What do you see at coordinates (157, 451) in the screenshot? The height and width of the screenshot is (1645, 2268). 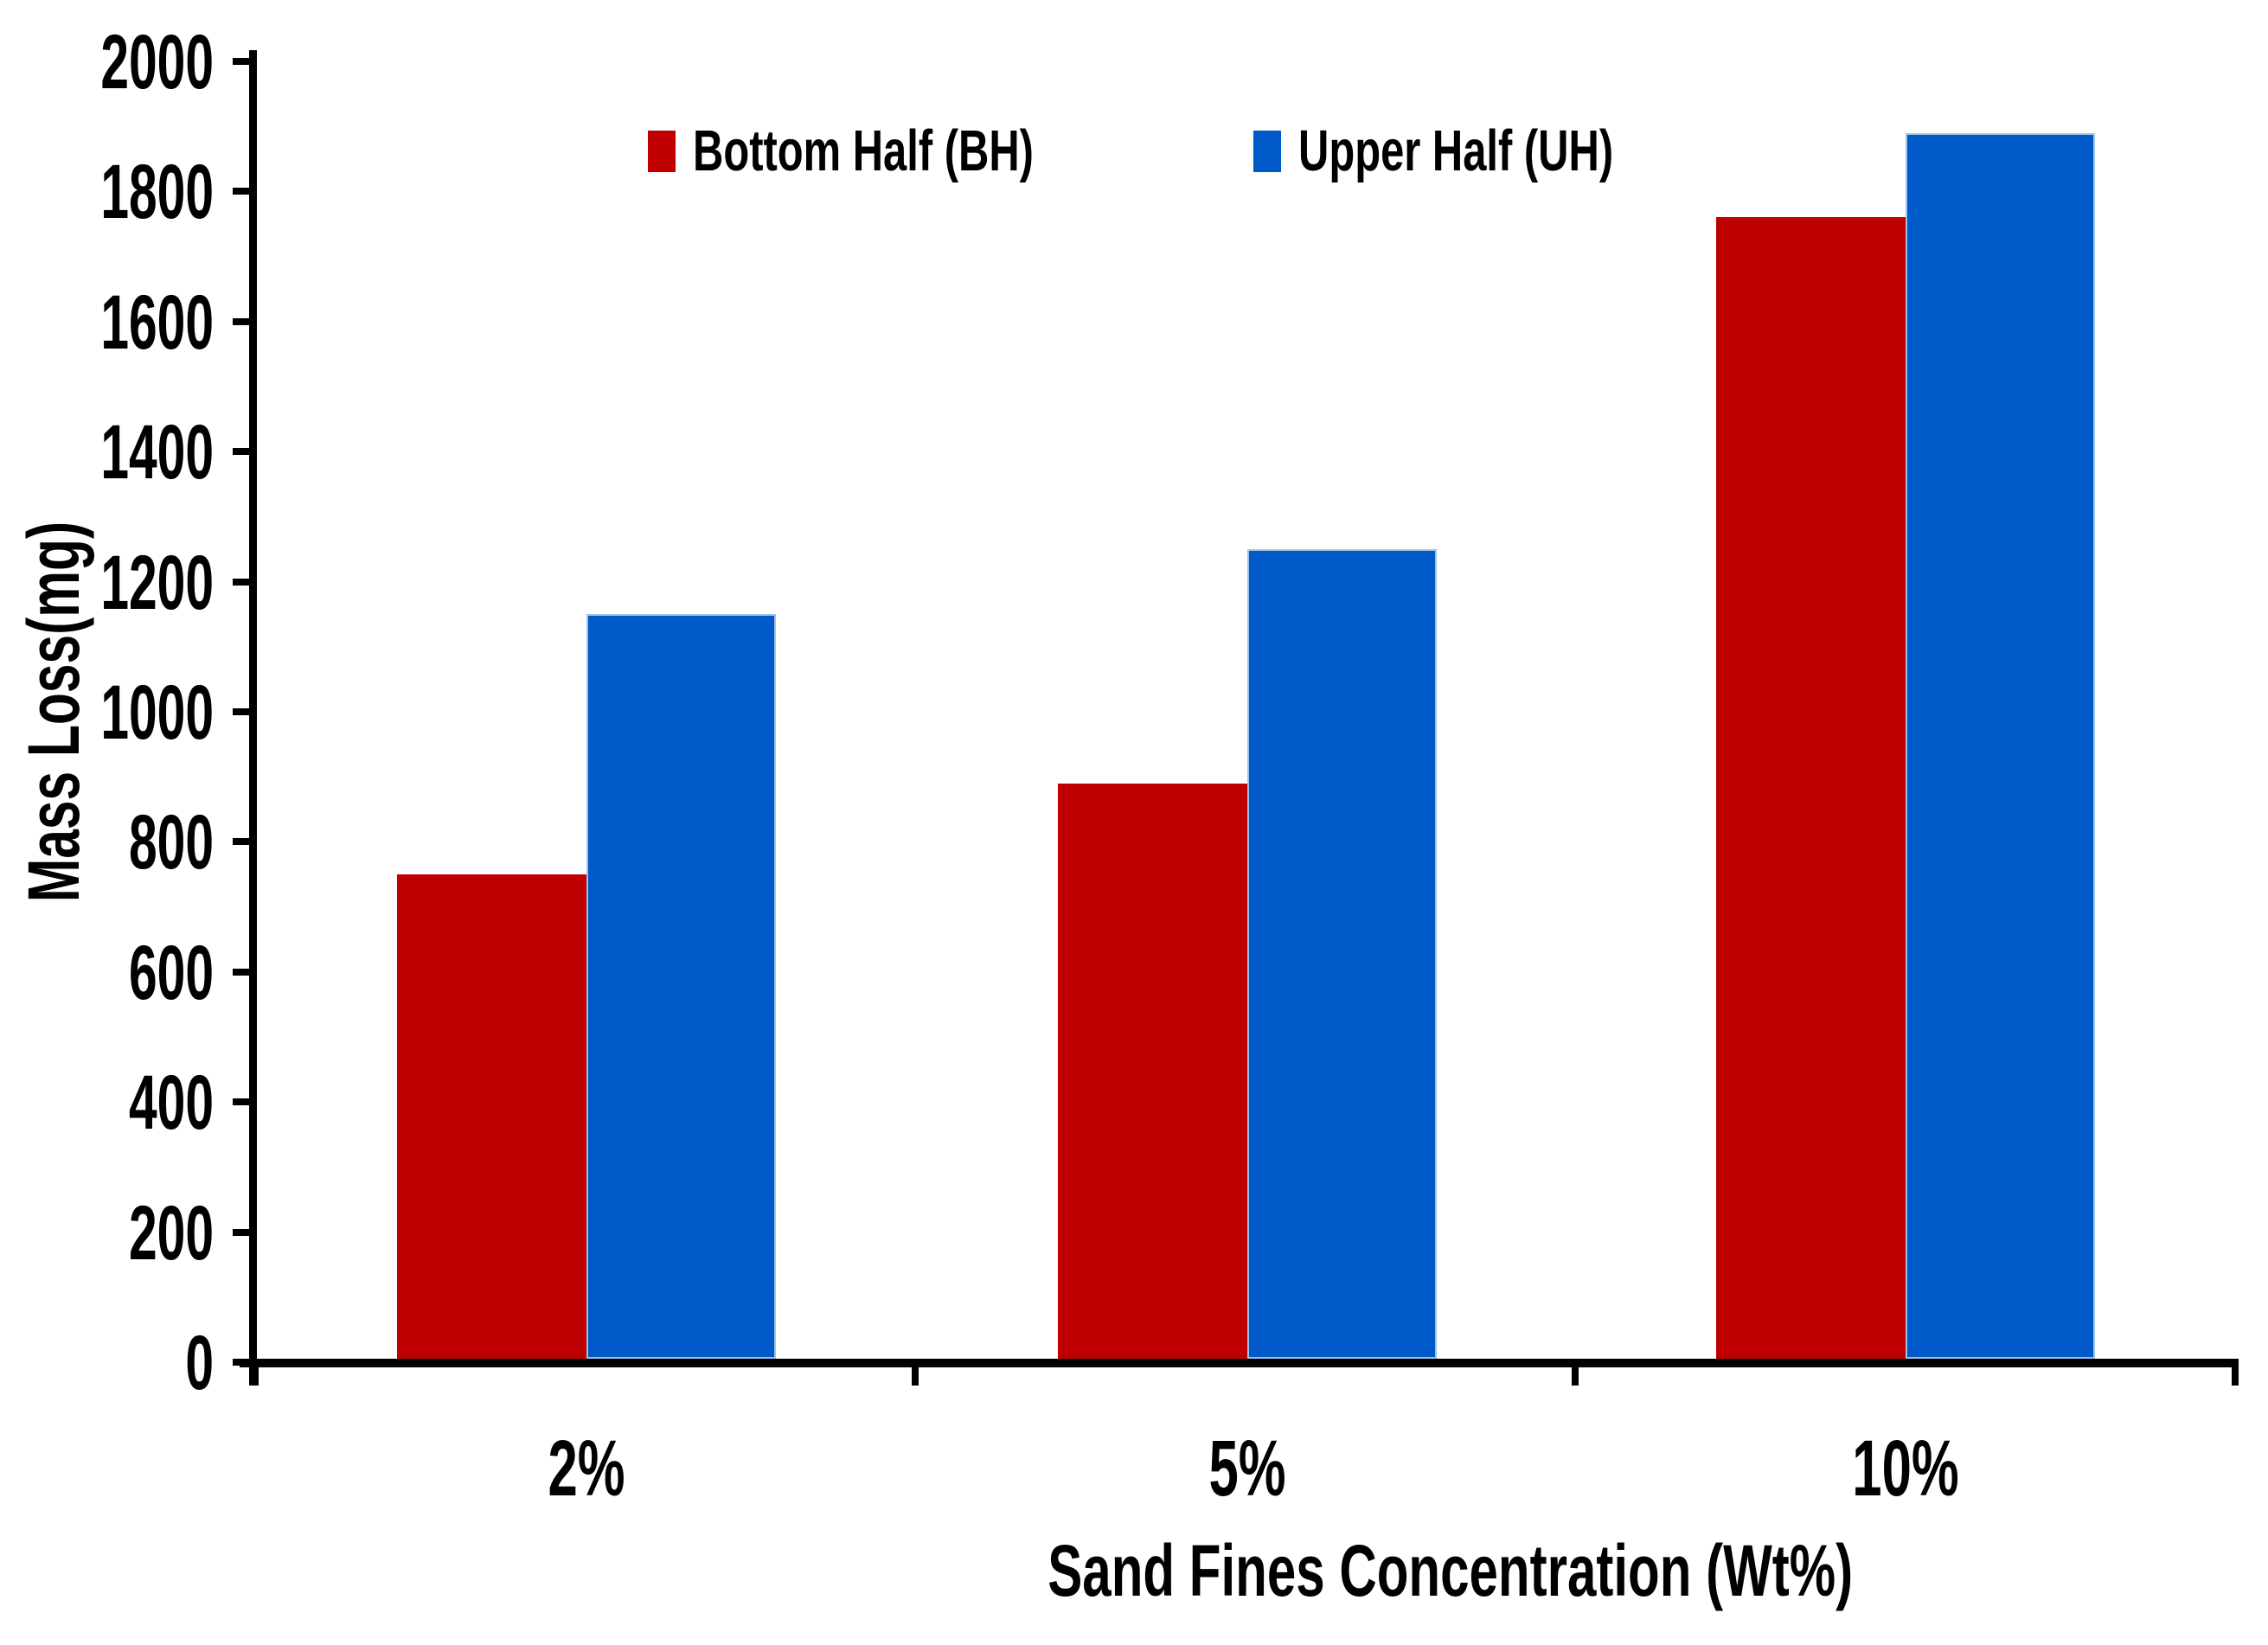 I see `y-axis-tick-label: 1400` at bounding box center [157, 451].